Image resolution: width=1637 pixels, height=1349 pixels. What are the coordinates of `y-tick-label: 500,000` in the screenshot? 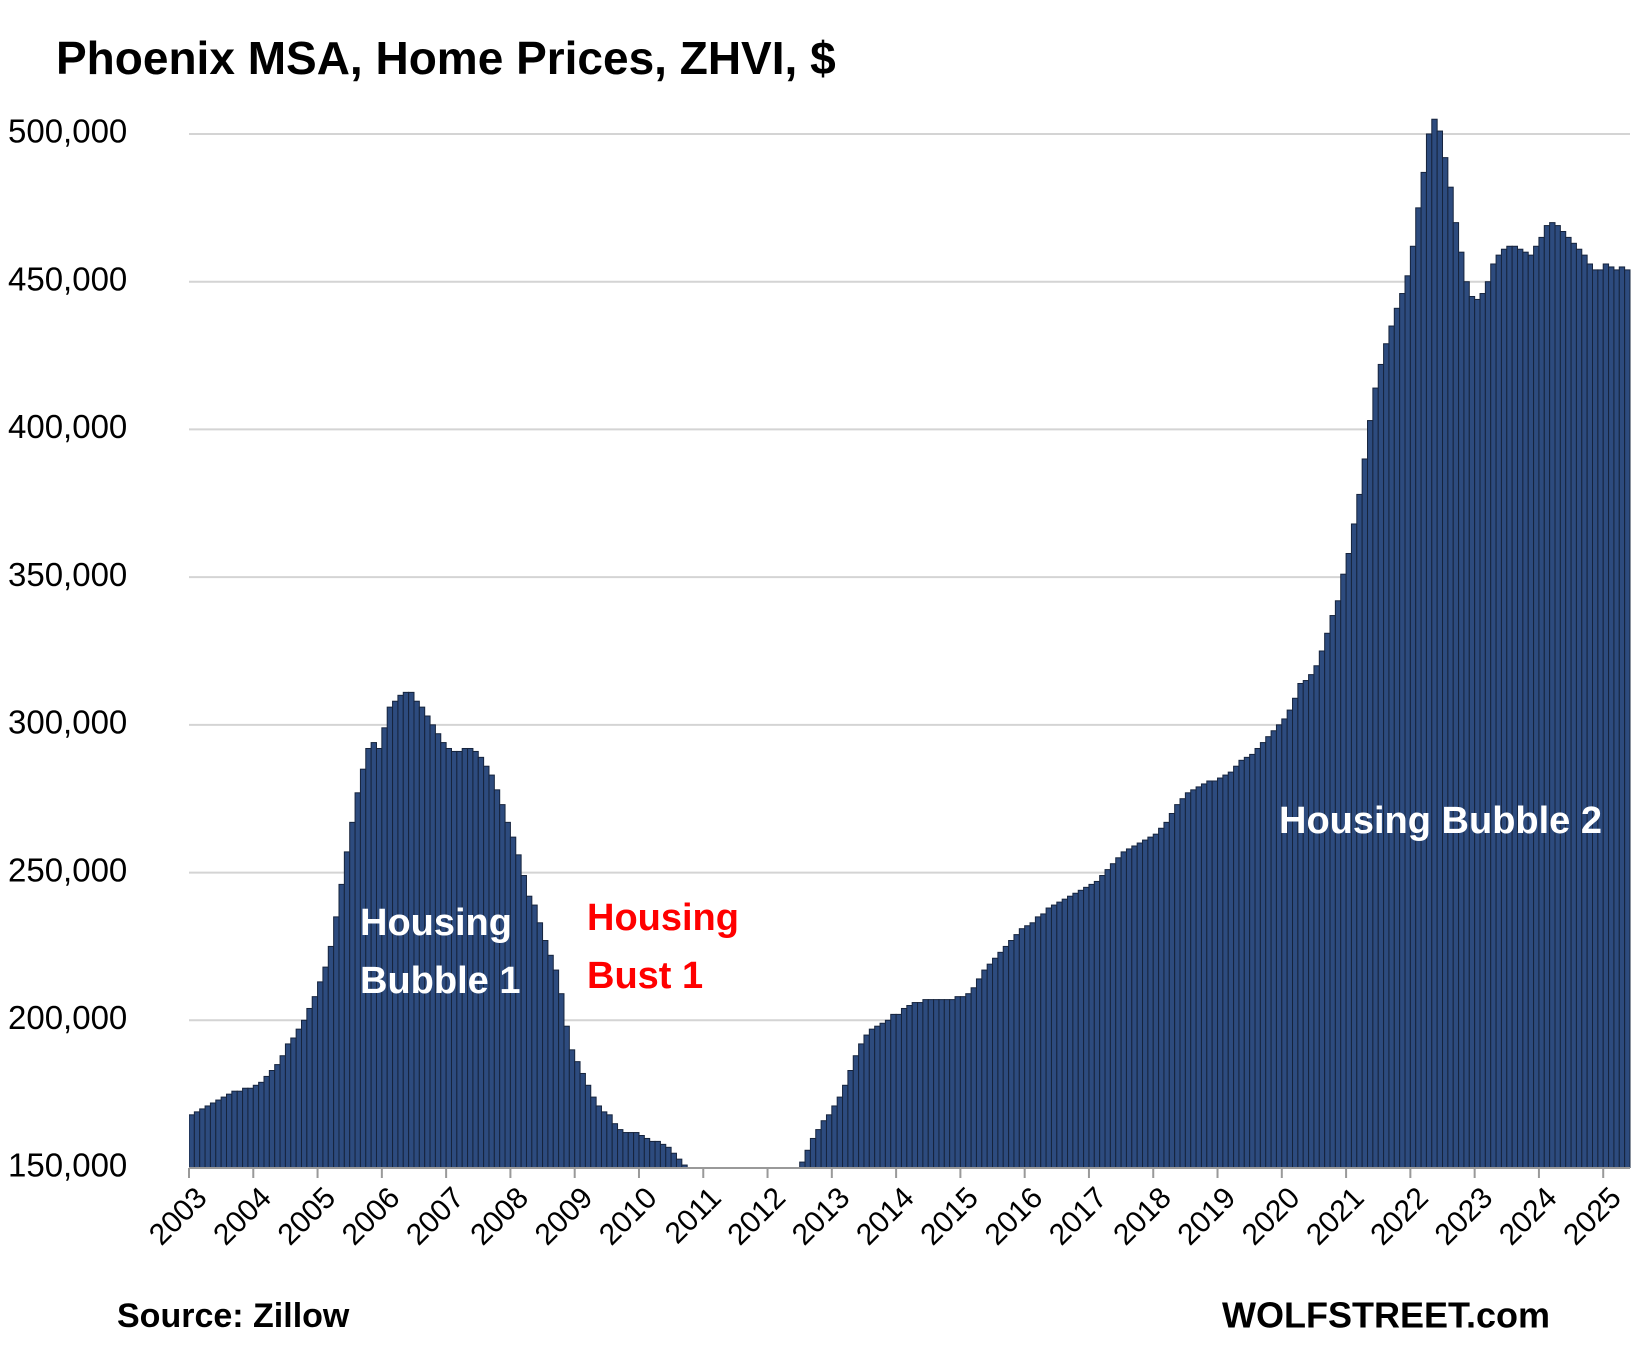 It's located at (67, 131).